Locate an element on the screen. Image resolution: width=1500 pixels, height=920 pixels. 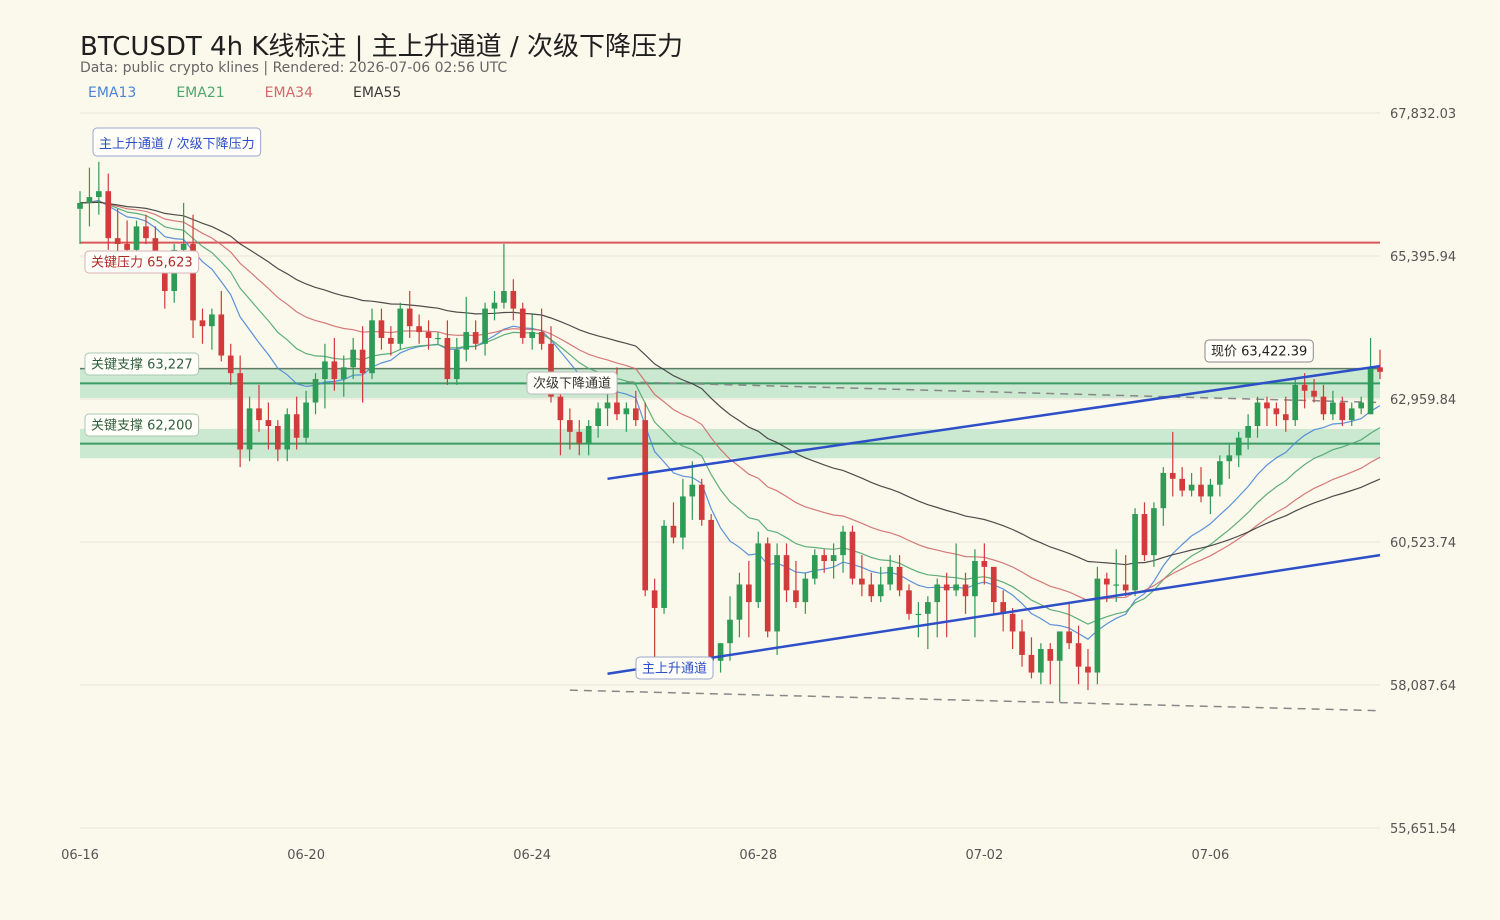
resistance-label: 关键压力 65,623 is located at coordinates (142, 262).